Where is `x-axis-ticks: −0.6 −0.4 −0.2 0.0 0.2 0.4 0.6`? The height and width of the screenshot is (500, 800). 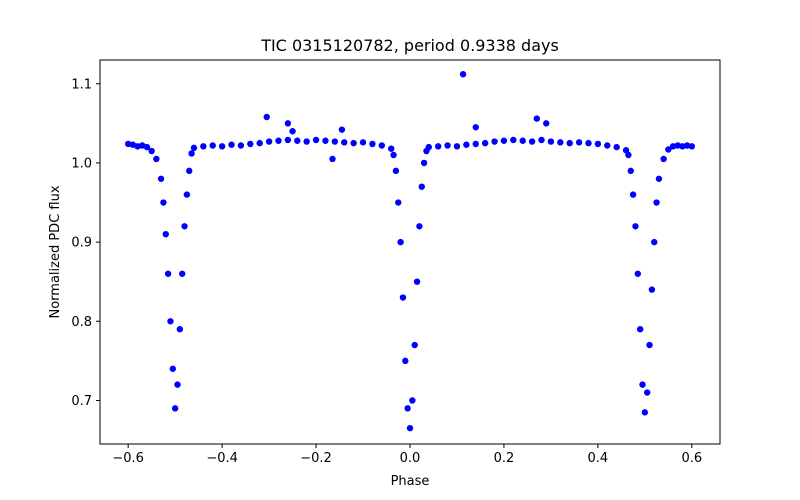 x-axis-ticks: −0.6 −0.4 −0.2 0.0 0.2 0.4 0.6 is located at coordinates (407, 455).